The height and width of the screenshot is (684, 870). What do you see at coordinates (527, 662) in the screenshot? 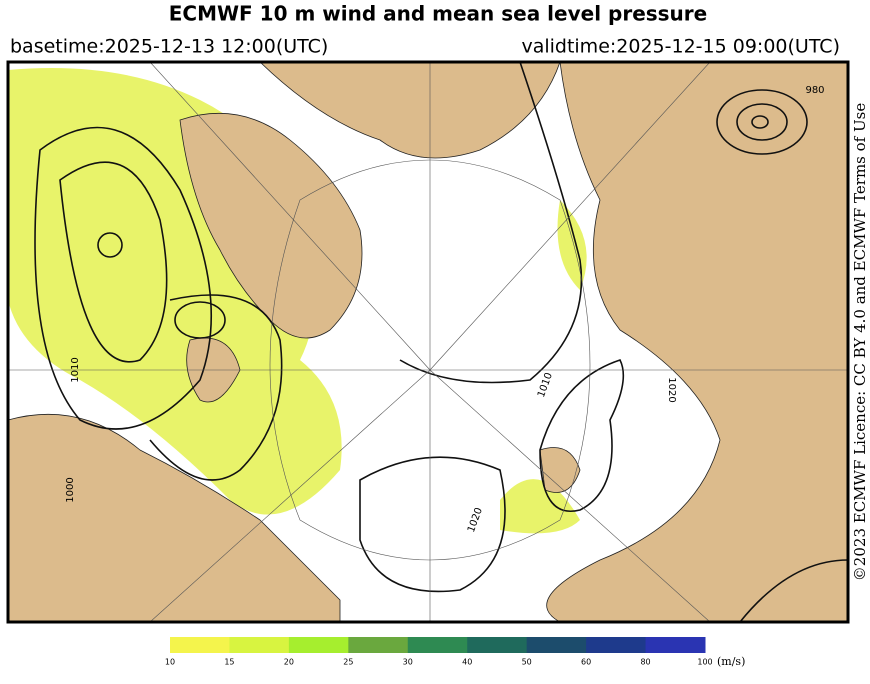
I see `colorbar-tick-label: 50` at bounding box center [527, 662].